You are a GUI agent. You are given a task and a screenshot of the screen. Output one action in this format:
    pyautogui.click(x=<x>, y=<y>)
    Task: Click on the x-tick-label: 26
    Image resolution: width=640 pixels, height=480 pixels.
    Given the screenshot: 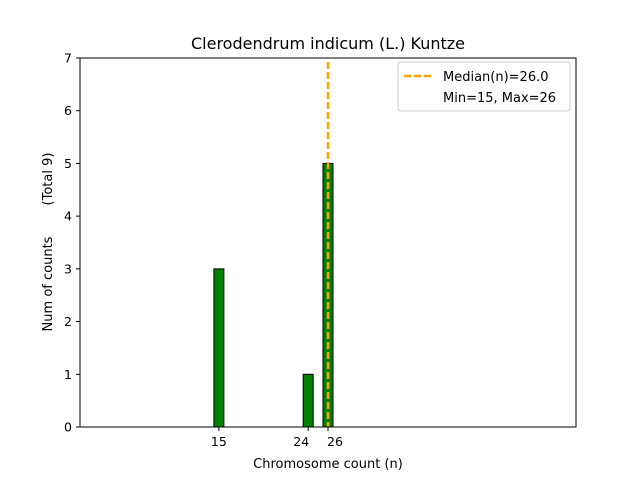 What is the action you would take?
    pyautogui.click(x=335, y=441)
    